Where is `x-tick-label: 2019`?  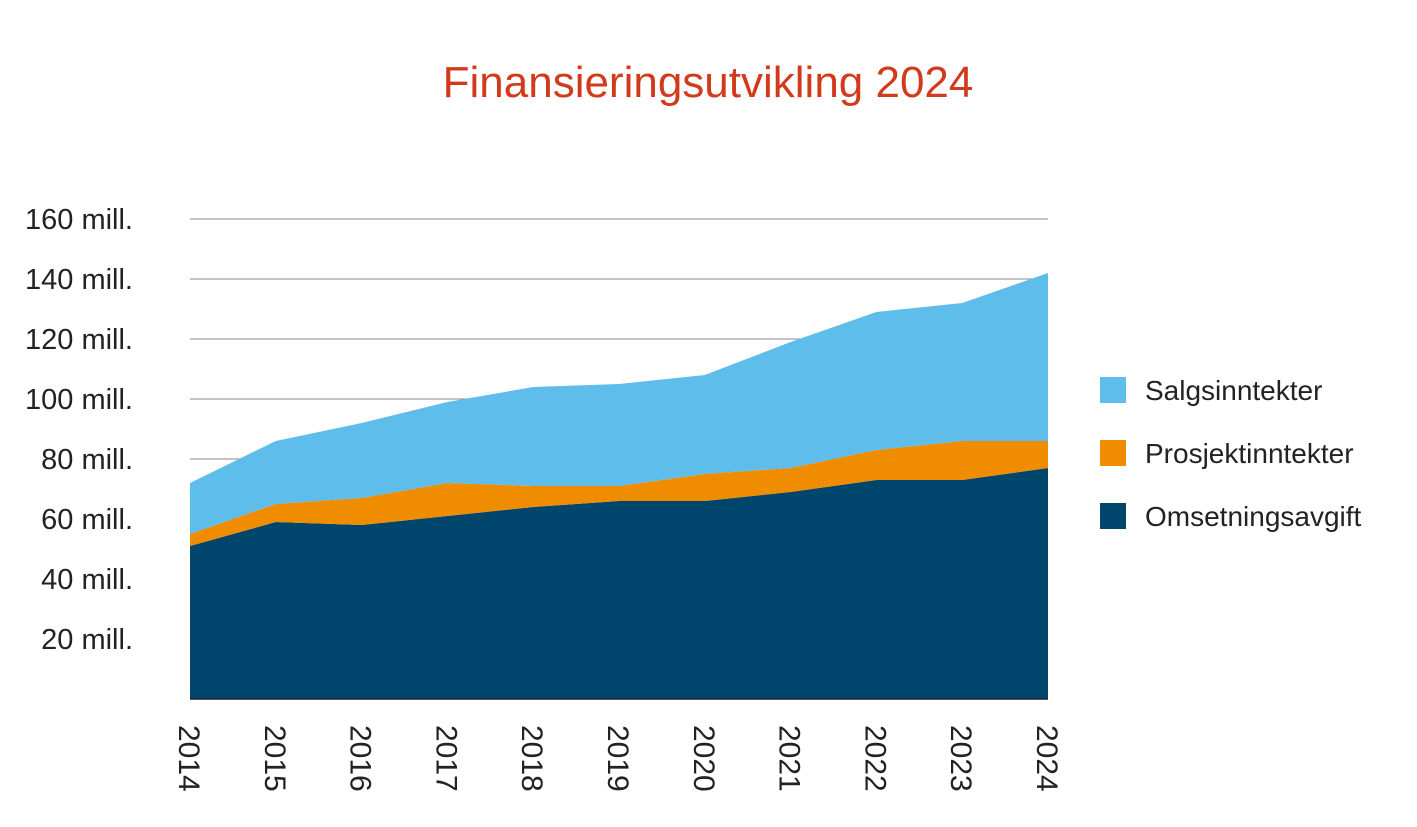
x-tick-label: 2019 is located at coordinates (617, 758).